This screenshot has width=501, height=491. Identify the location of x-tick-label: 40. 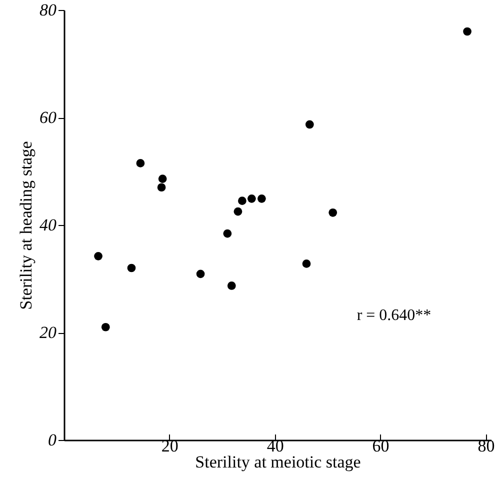
(275, 446).